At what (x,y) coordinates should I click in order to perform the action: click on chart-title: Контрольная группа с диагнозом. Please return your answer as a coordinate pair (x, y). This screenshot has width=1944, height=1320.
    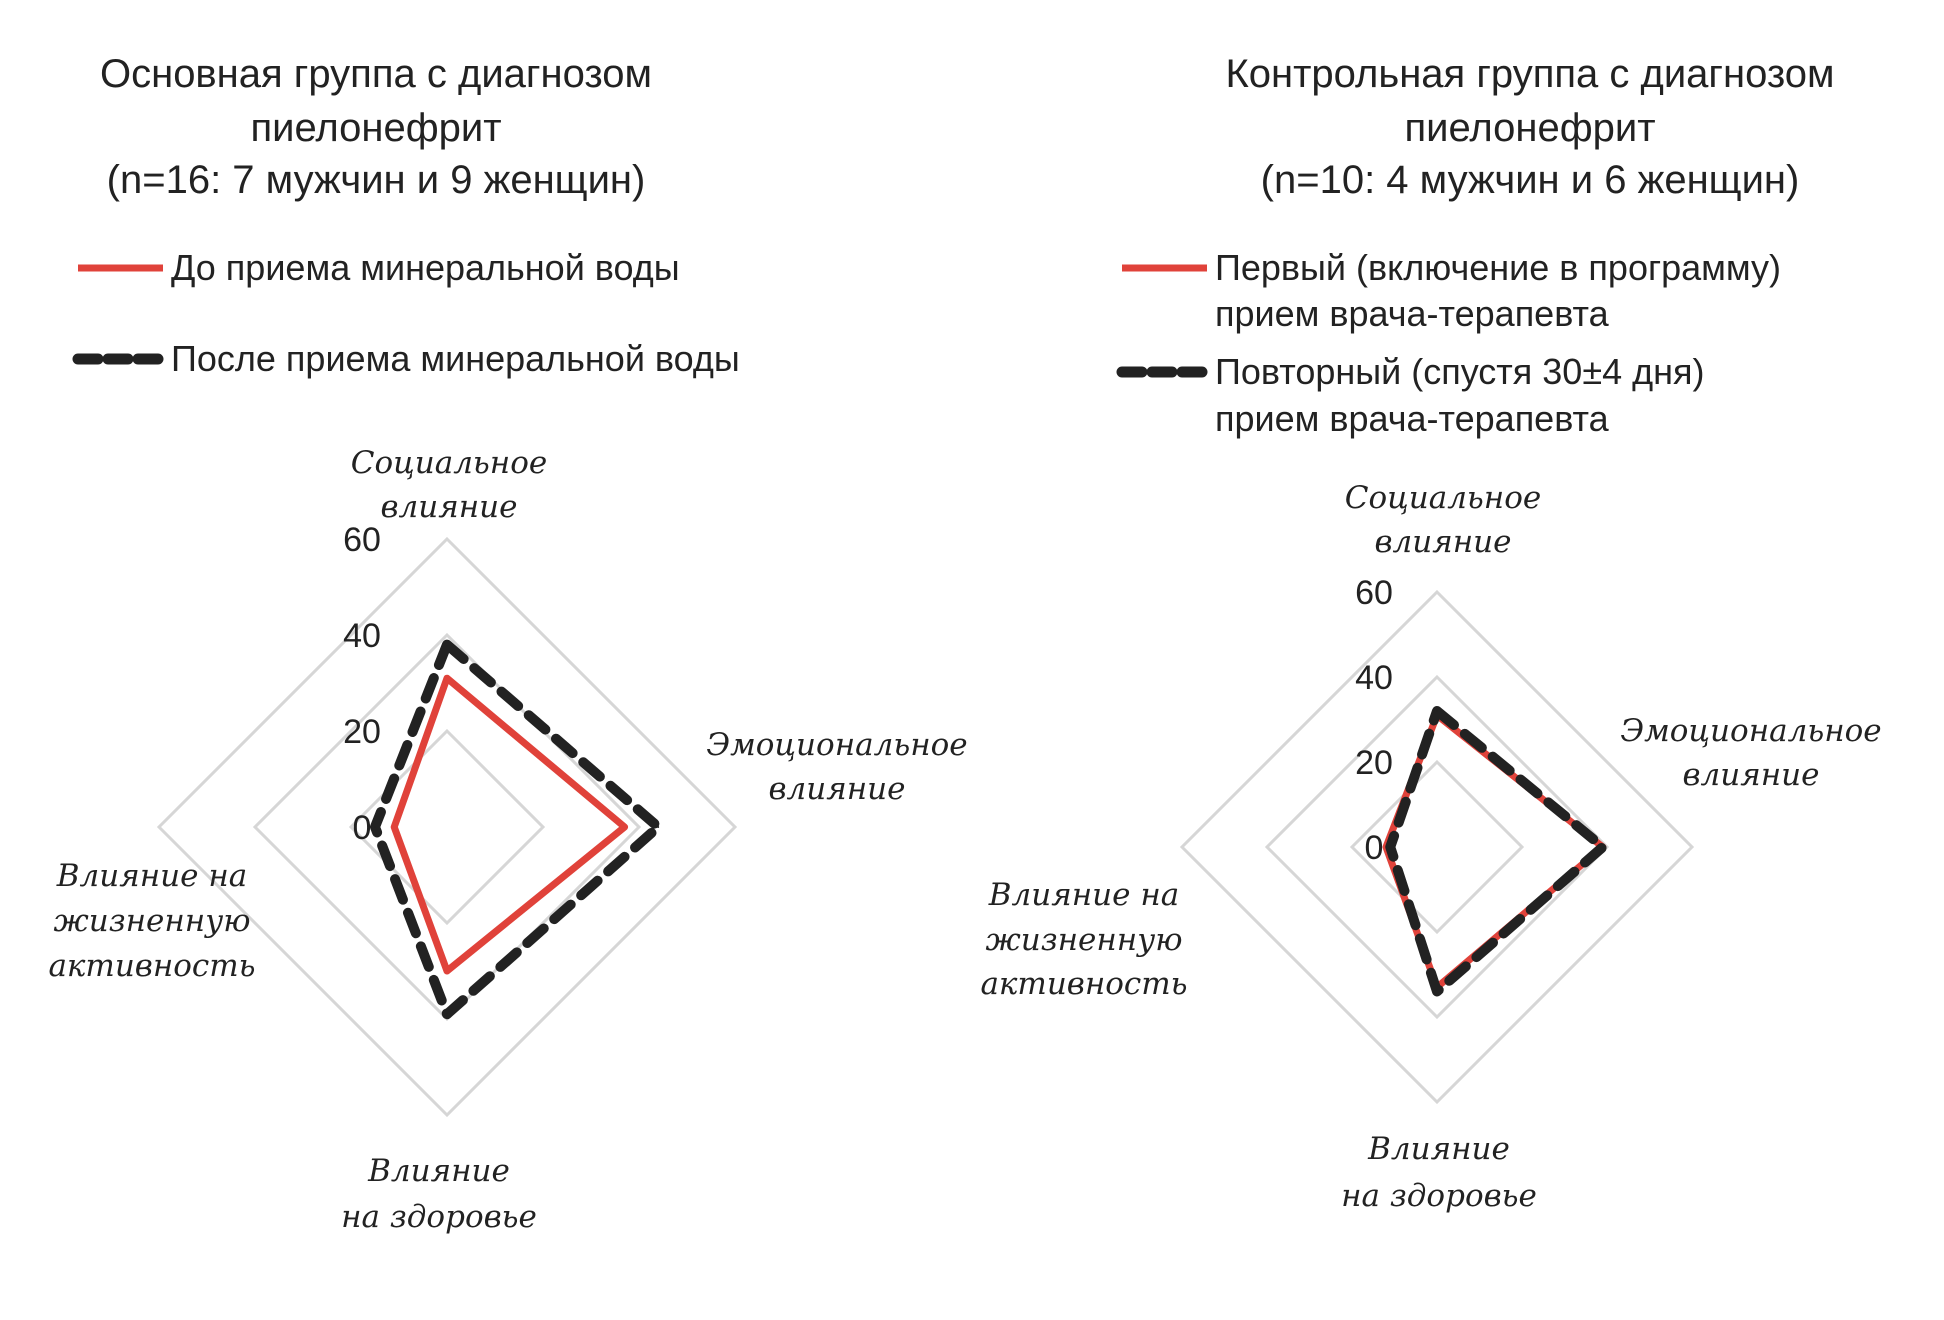
    Looking at the image, I should click on (1529, 74).